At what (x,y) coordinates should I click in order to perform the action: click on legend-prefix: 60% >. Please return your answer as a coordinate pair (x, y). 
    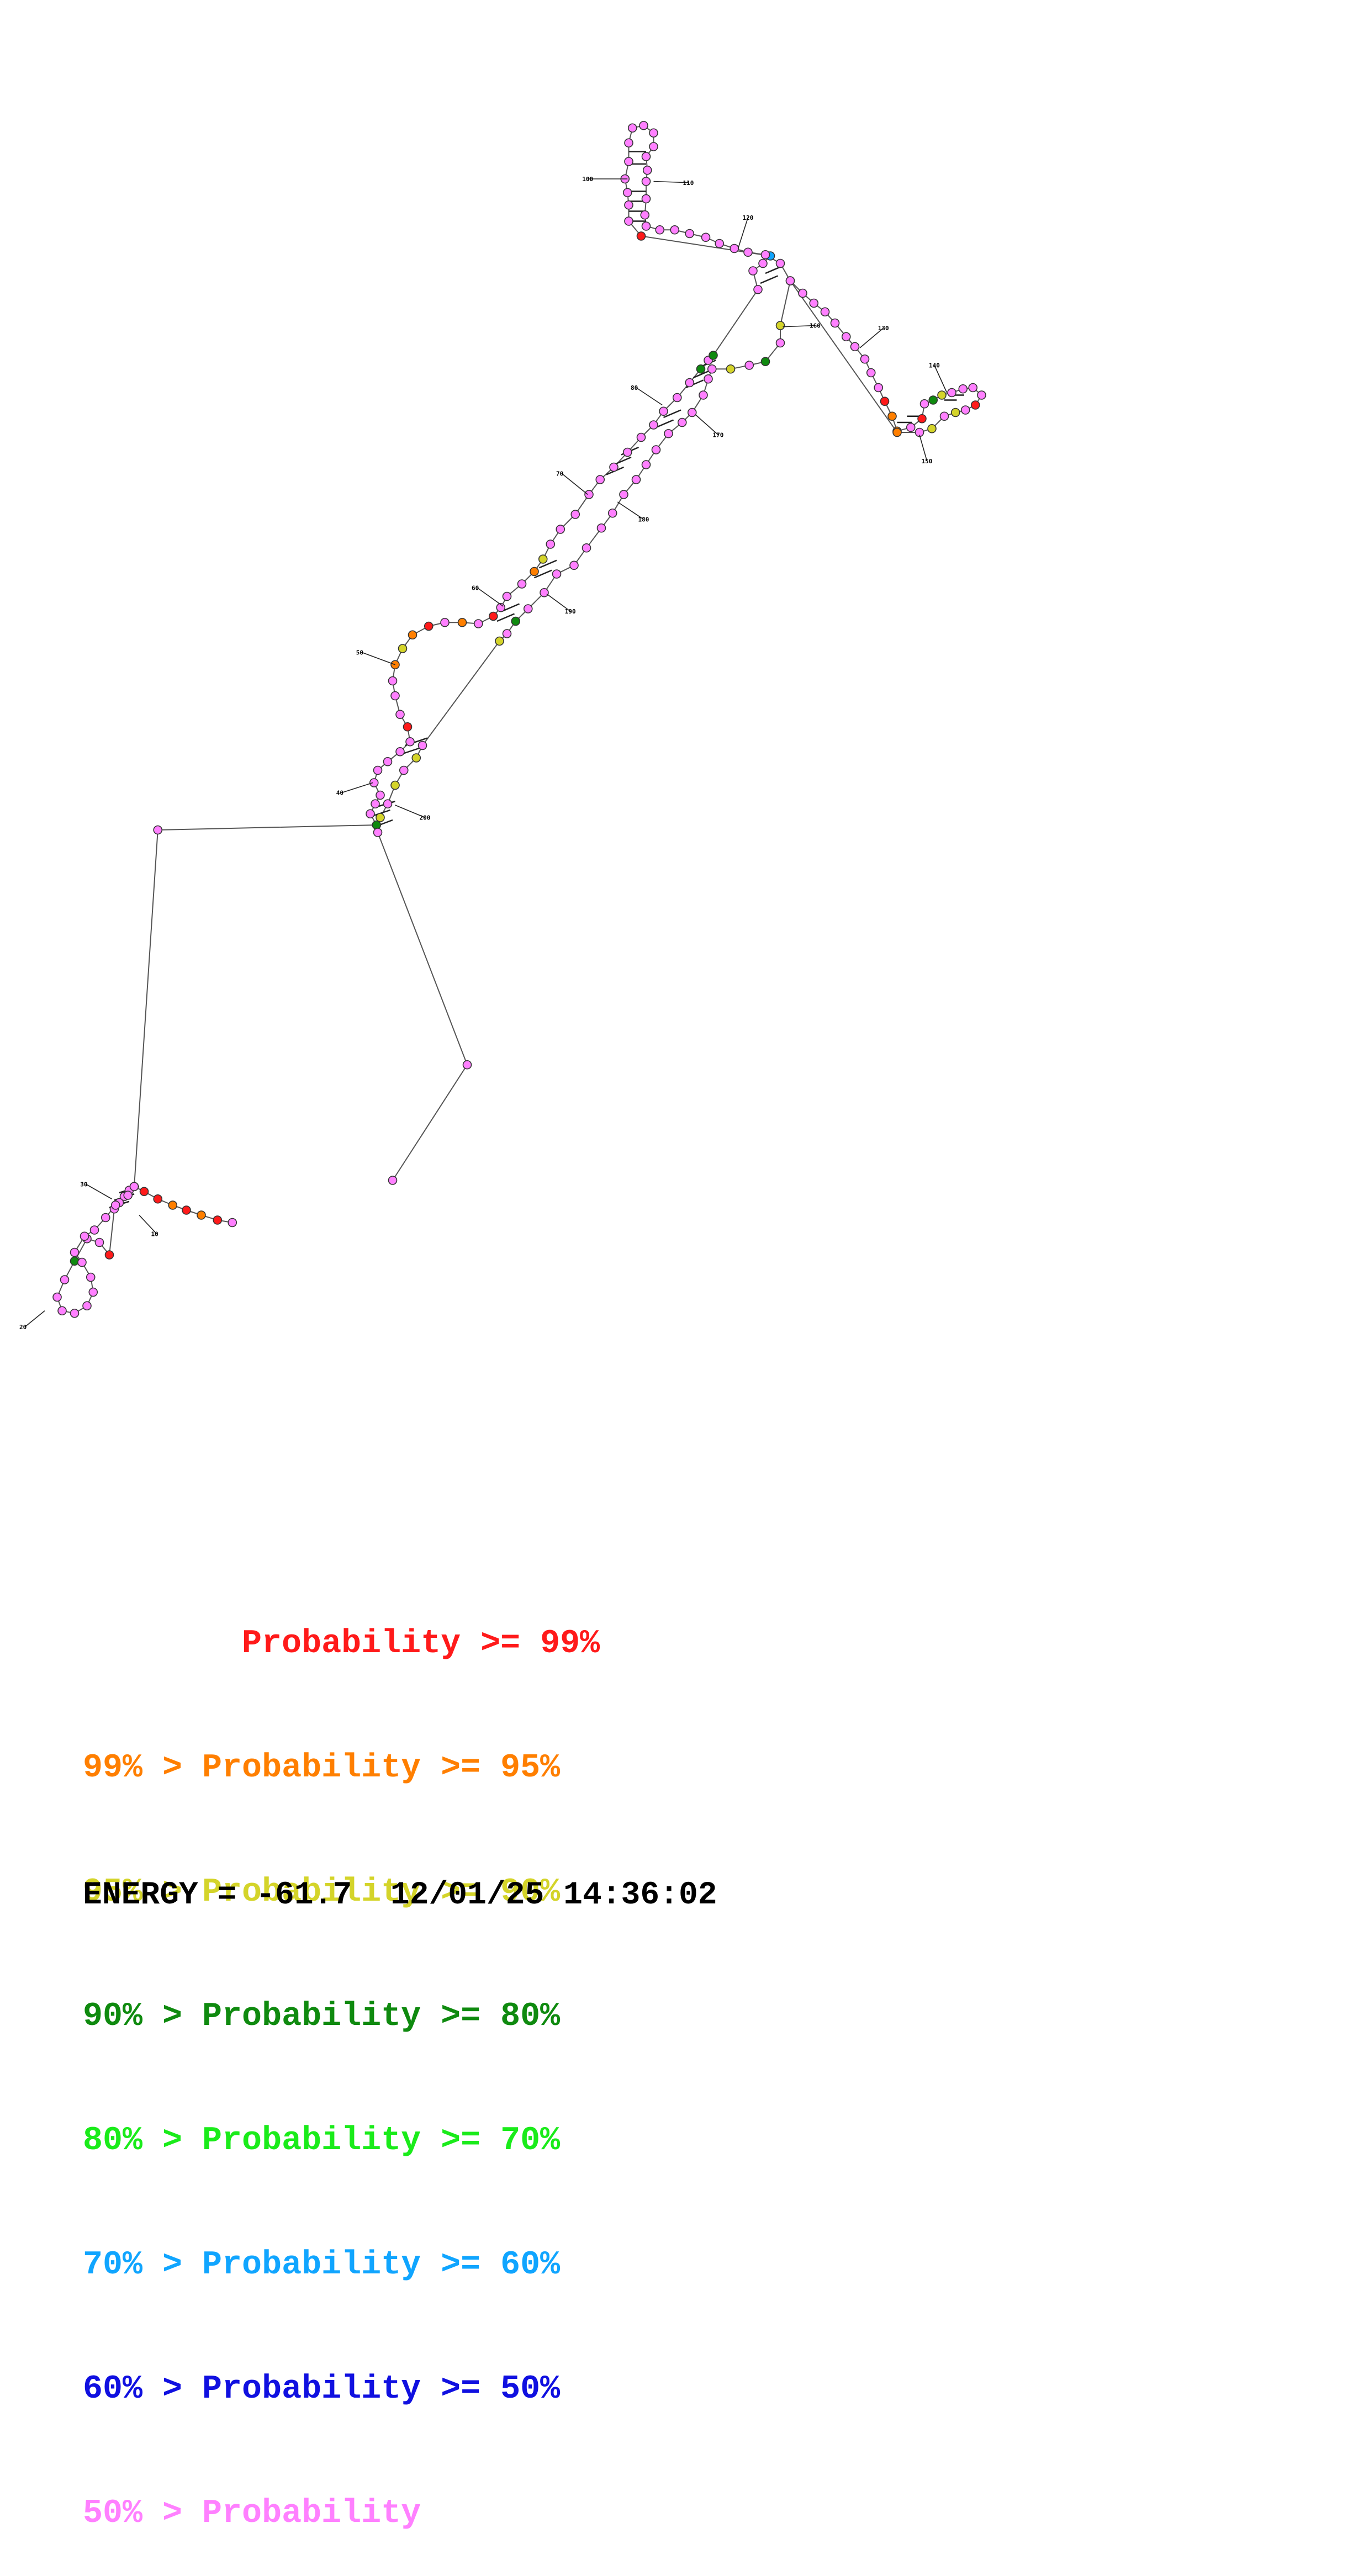
    Looking at the image, I should click on (143, 2389).